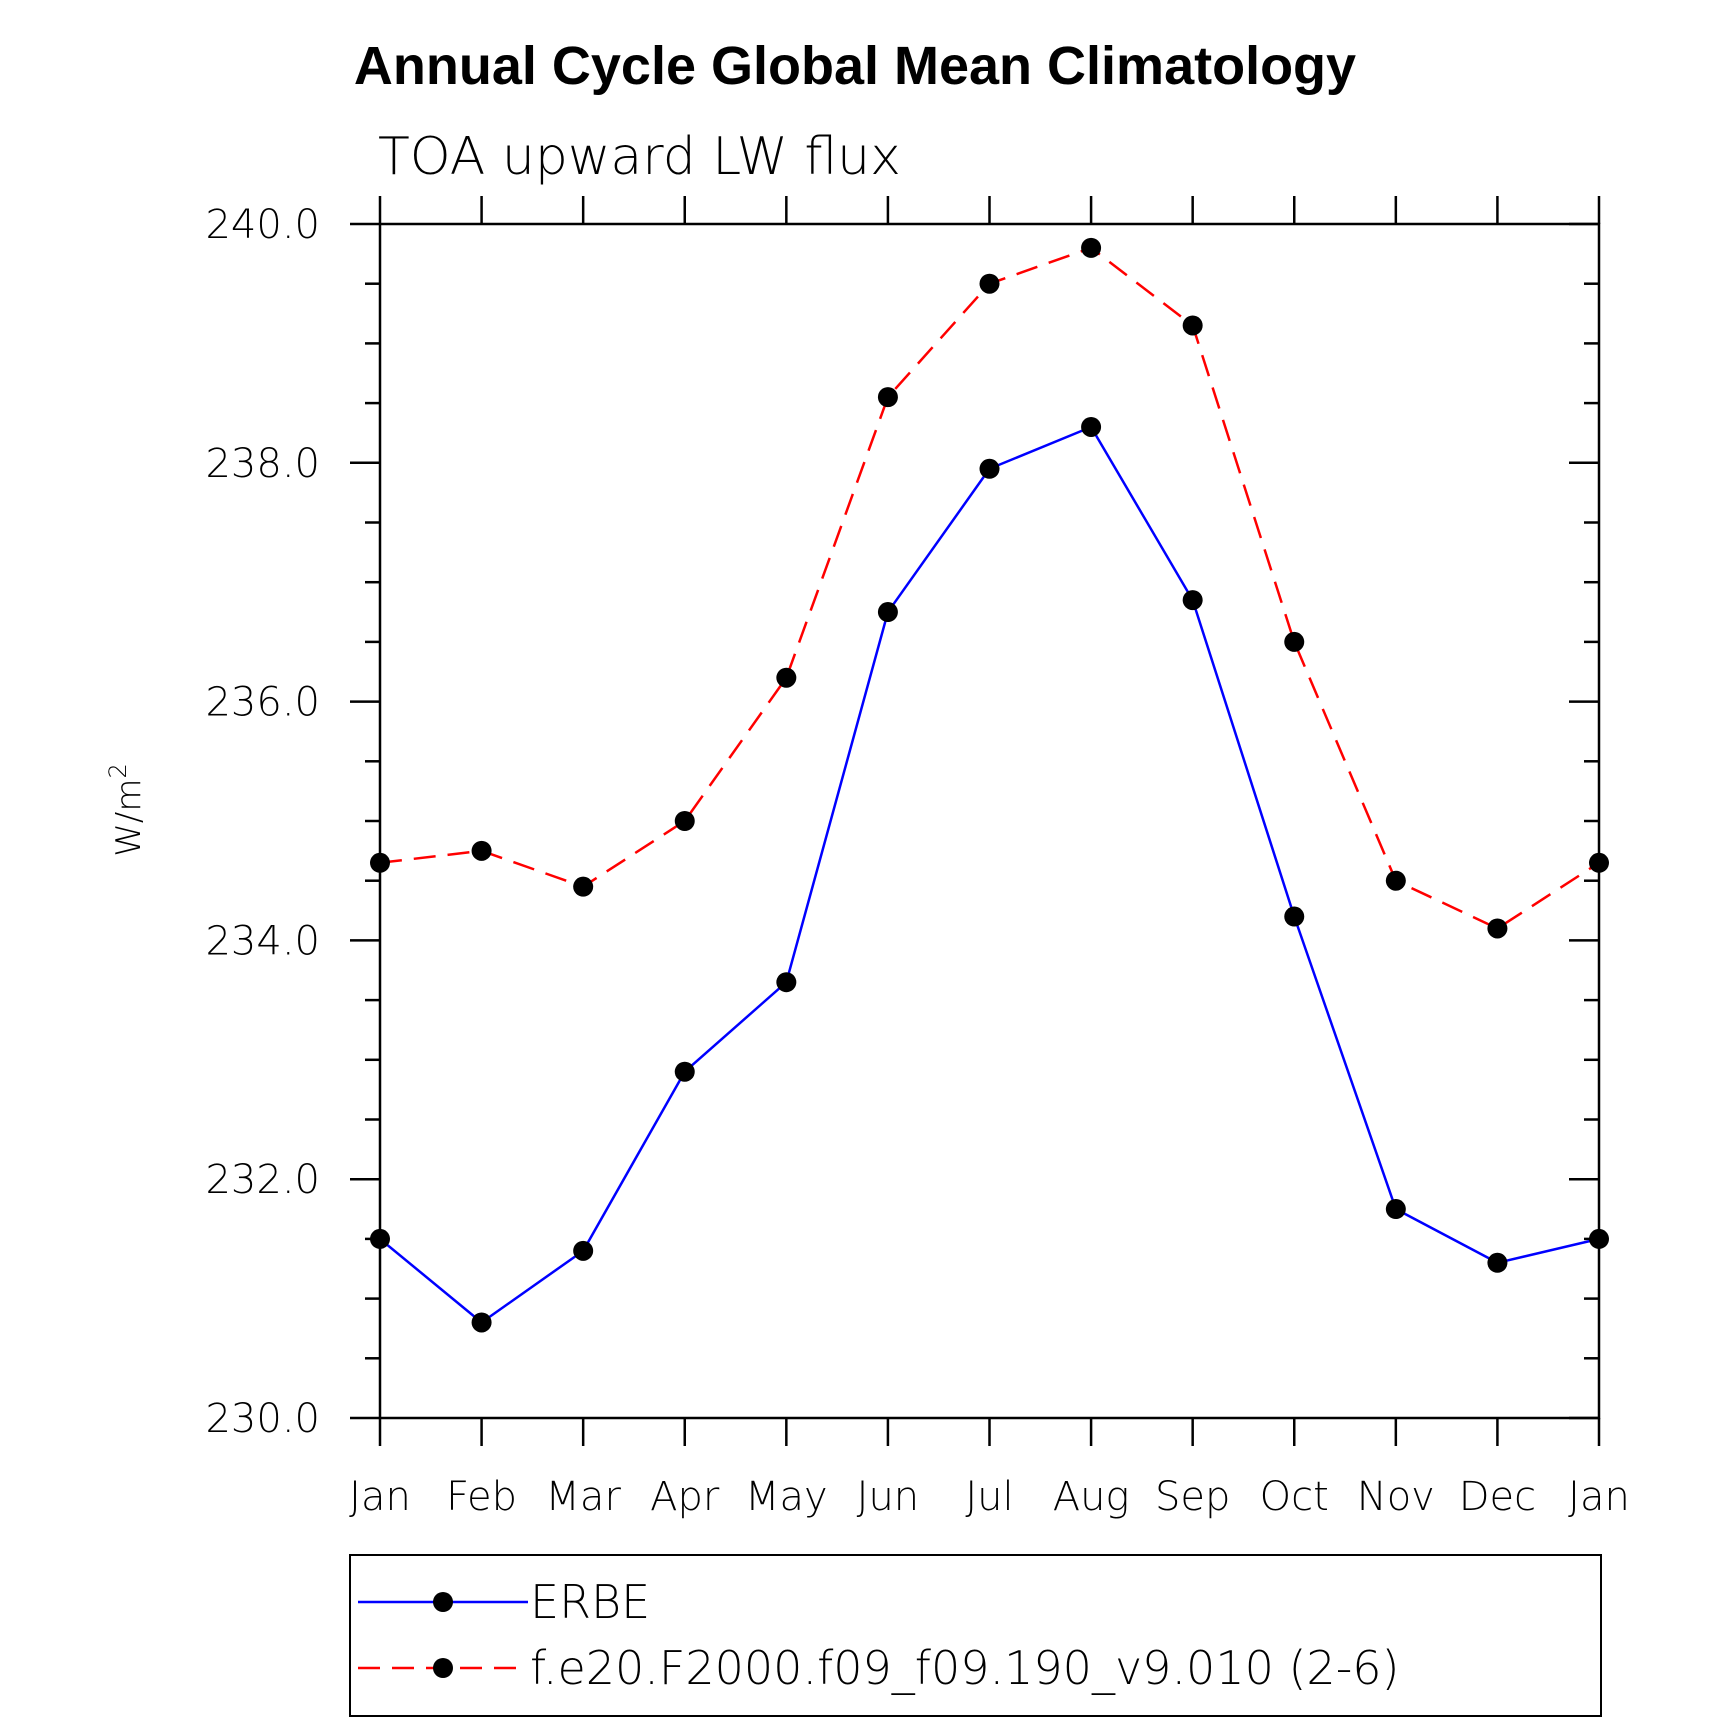  Describe the element at coordinates (685, 1497) in the screenshot. I see `x-tick-label: Apr` at that location.